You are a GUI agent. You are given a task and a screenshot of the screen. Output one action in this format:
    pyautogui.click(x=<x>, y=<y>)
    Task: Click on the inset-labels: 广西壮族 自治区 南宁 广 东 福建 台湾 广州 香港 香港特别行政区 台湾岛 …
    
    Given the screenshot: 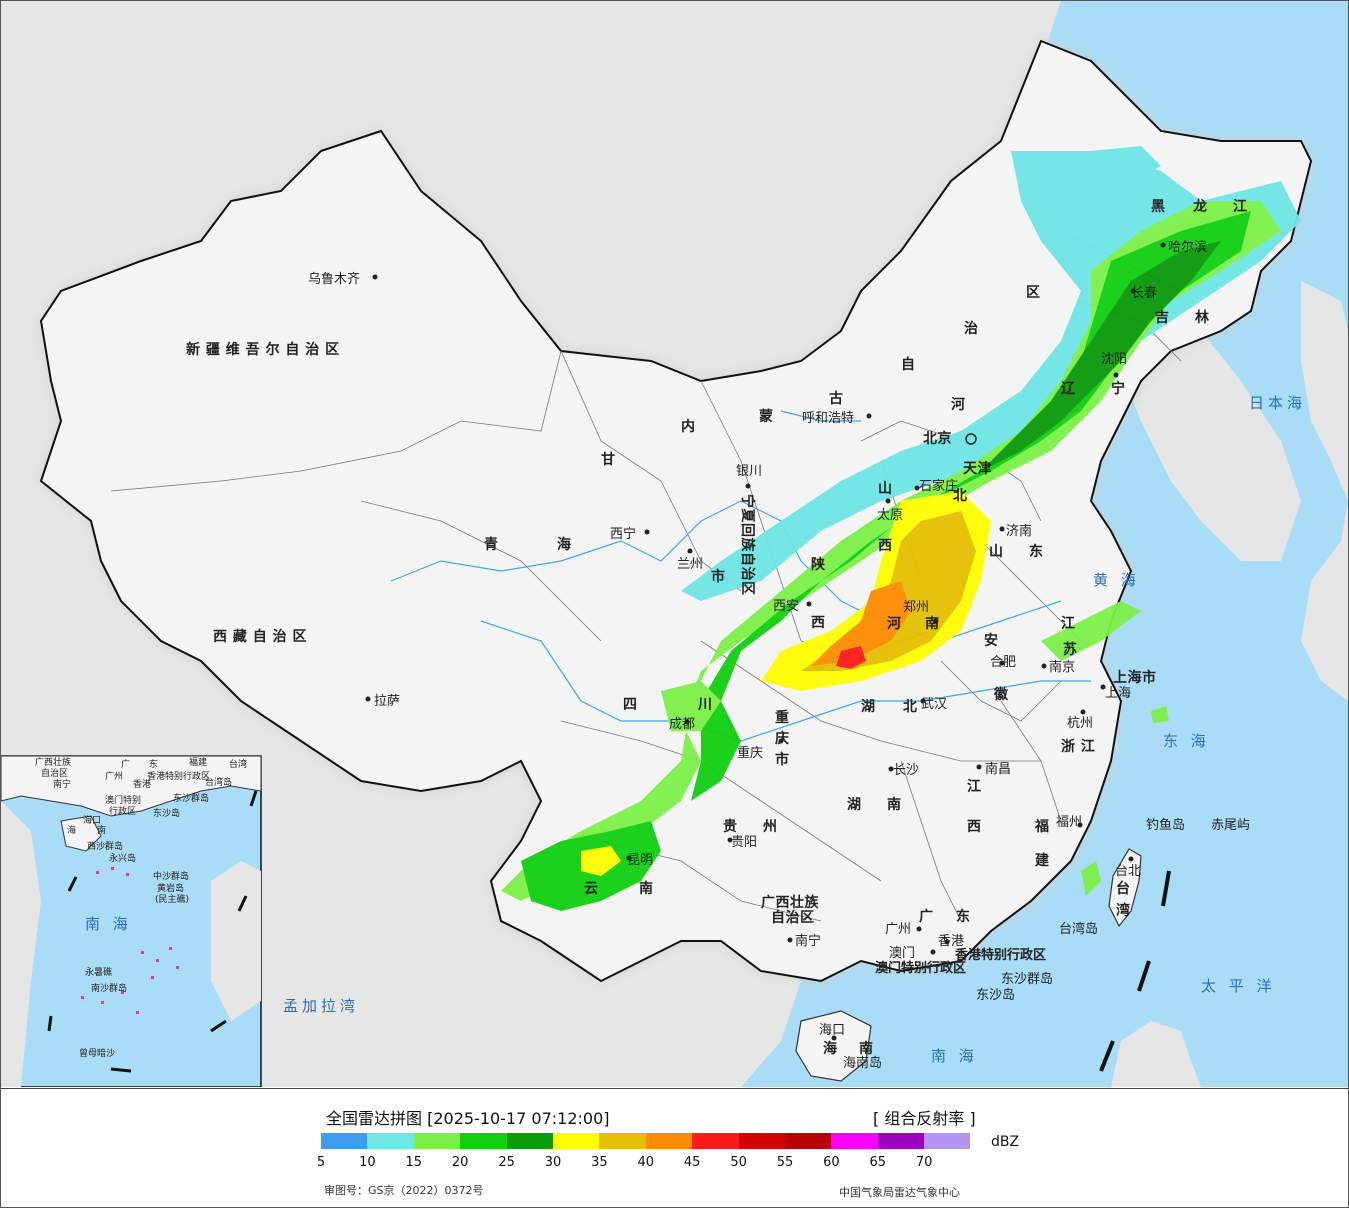 What is the action you would take?
    pyautogui.click(x=141, y=907)
    